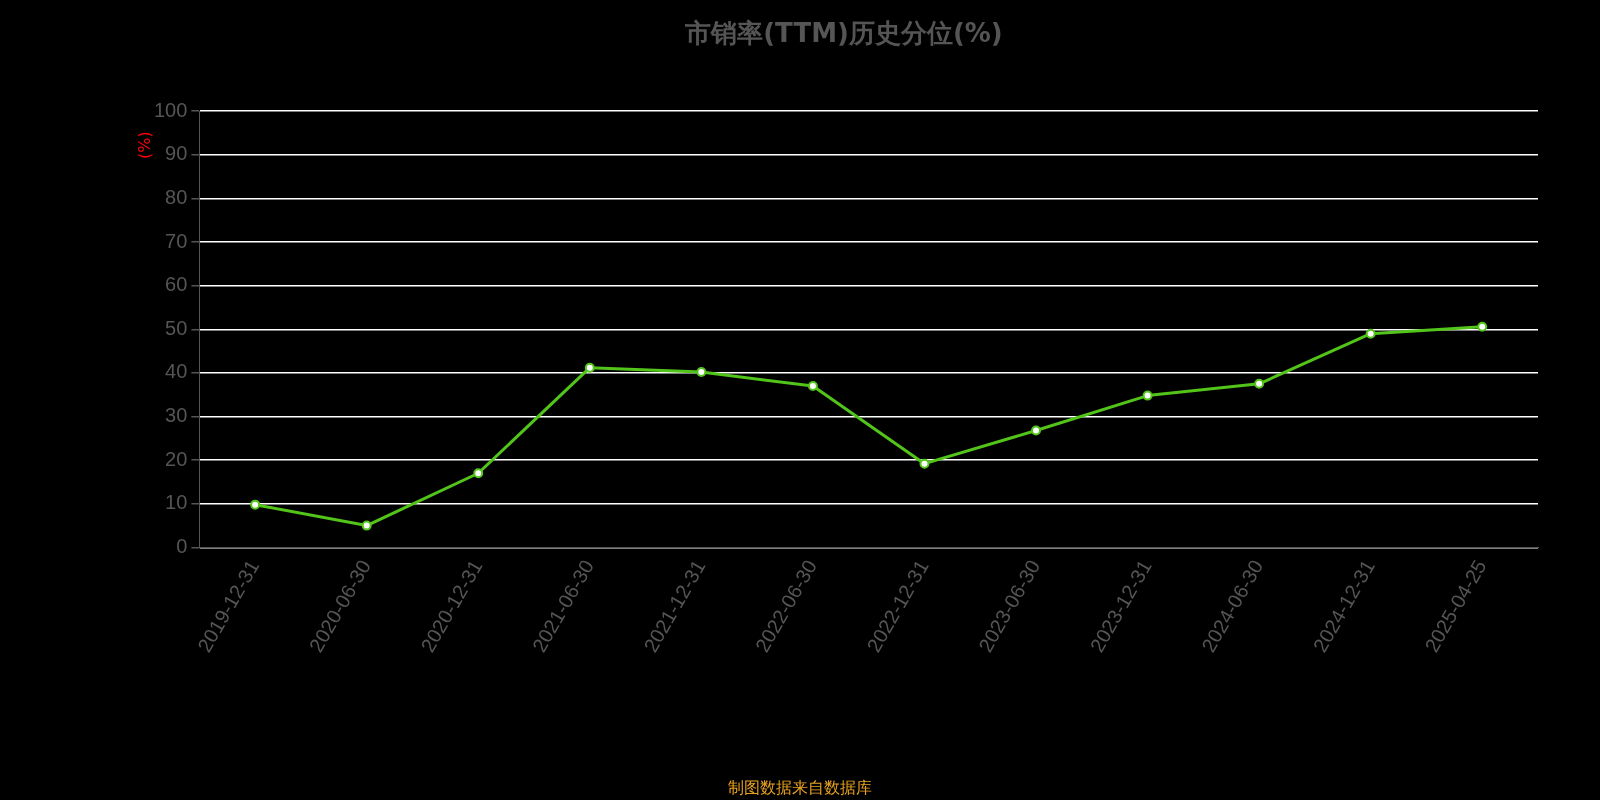  What do you see at coordinates (843, 33) in the screenshot?
I see `chart-title: 市销率(TTM)历史分位(%)` at bounding box center [843, 33].